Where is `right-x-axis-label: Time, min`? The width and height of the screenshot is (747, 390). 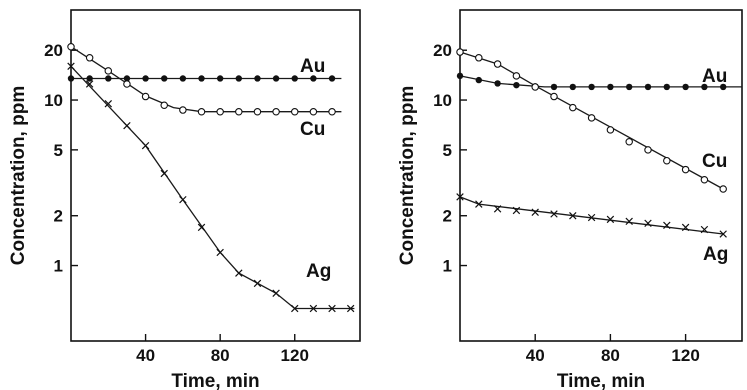
right-x-axis-label: Time, min is located at coordinates (601, 380).